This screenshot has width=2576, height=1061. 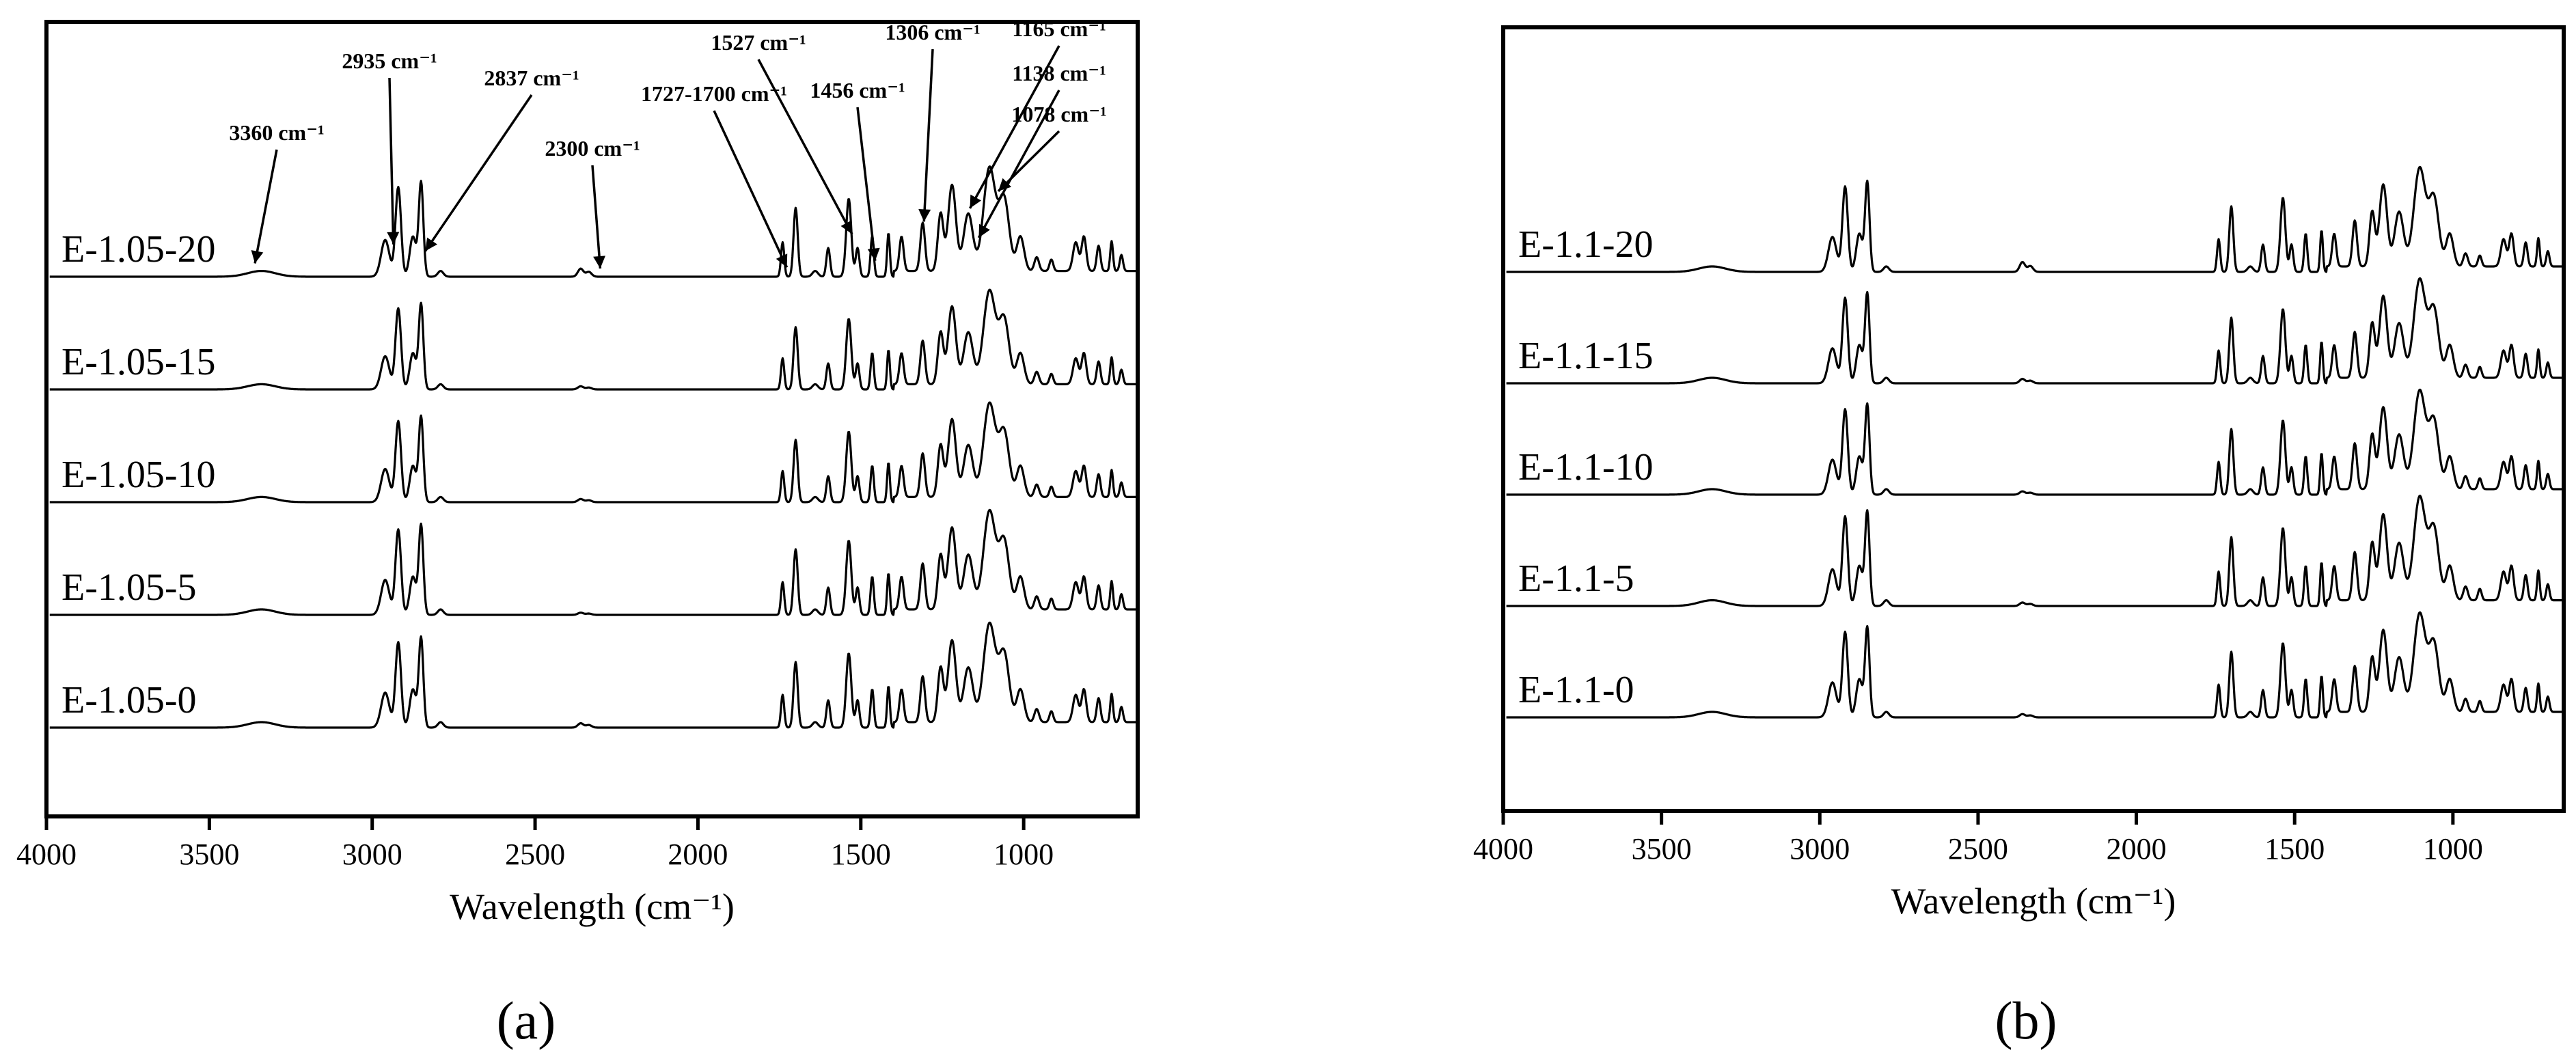 What do you see at coordinates (592, 148) in the screenshot?
I see `peak-annotation-label: 2300 cm⁻¹` at bounding box center [592, 148].